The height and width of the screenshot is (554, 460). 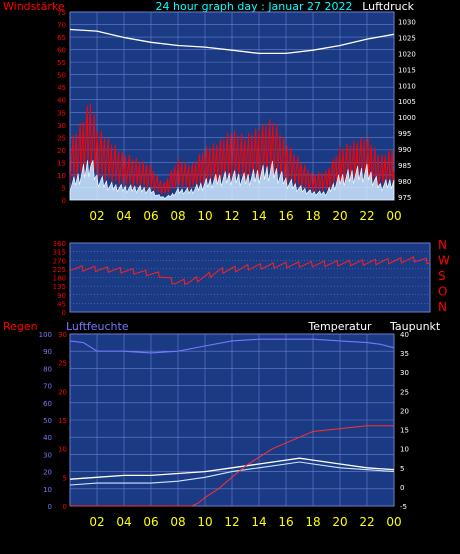 I want to click on humidity-tick-label: 100, so click(x=45, y=335).